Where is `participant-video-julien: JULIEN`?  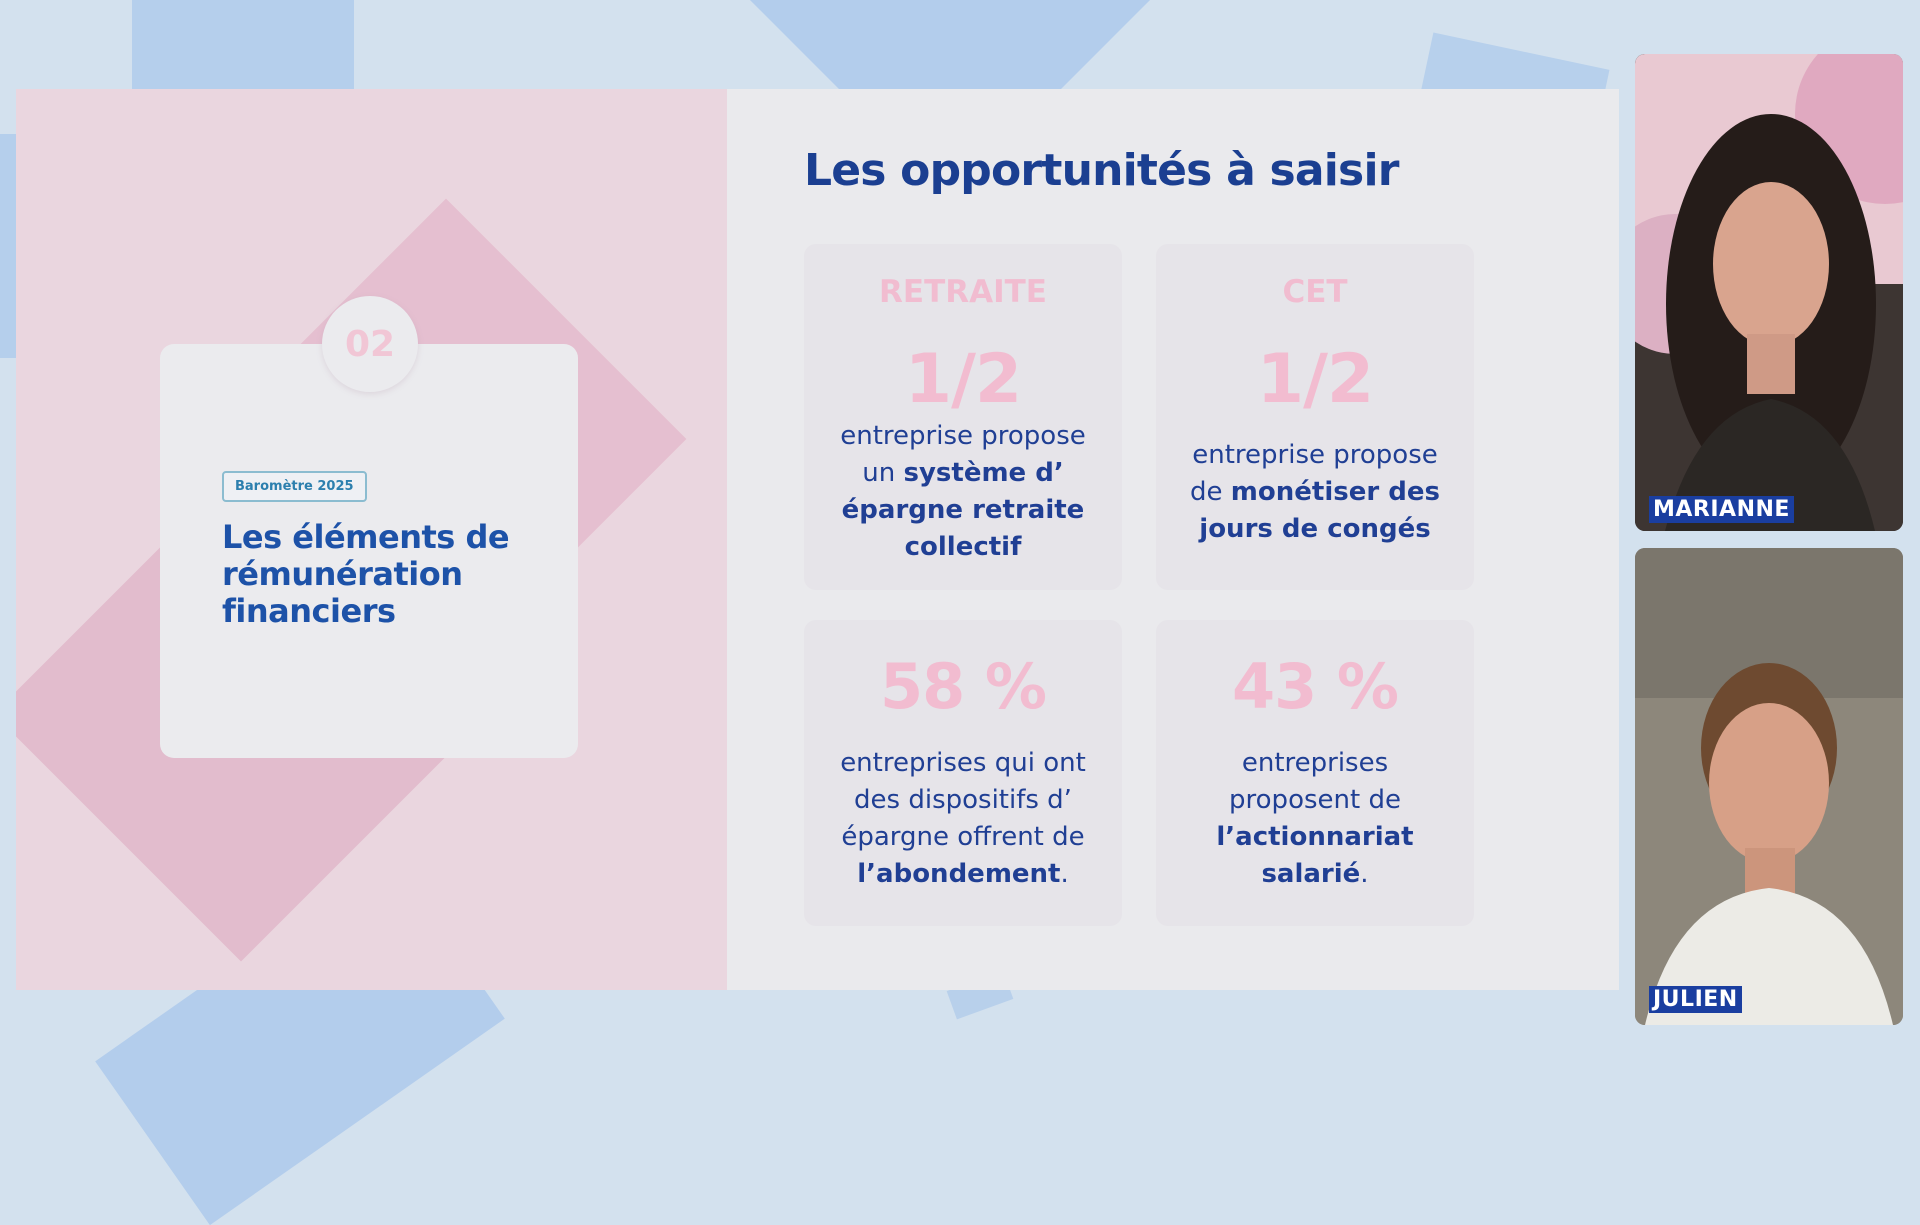 participant-video-julien: JULIEN is located at coordinates (1769, 786).